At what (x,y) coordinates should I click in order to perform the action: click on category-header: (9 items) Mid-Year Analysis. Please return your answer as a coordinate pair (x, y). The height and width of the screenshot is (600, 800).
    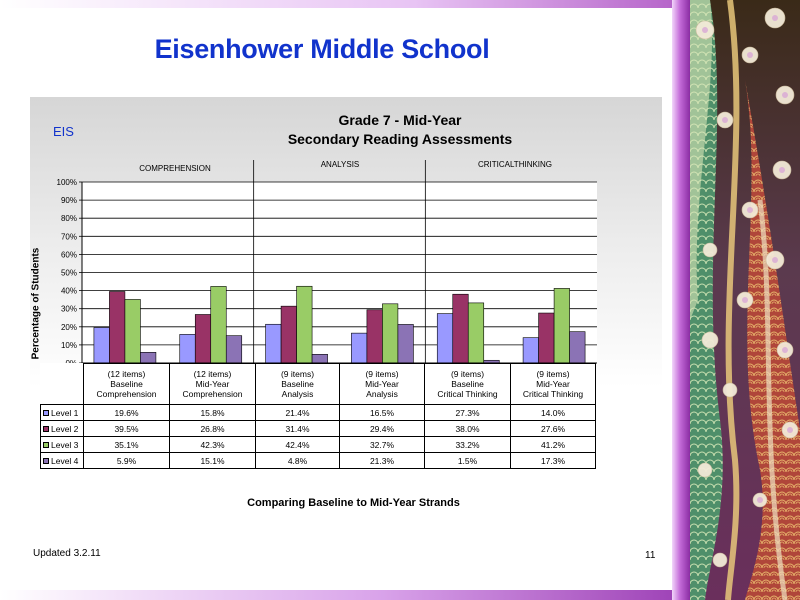
    Looking at the image, I should click on (382, 384).